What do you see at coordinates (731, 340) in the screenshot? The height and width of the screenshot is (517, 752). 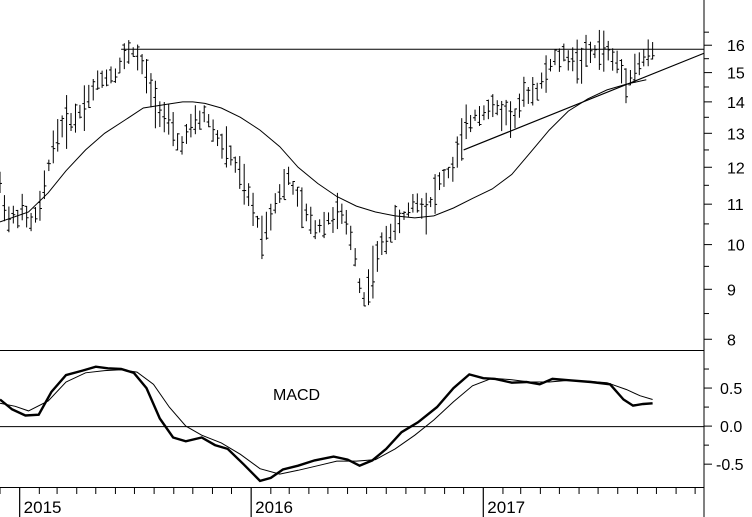 I see `price-tick-label: 8` at bounding box center [731, 340].